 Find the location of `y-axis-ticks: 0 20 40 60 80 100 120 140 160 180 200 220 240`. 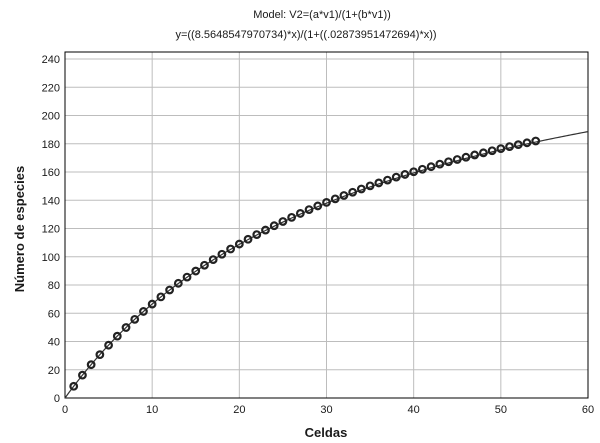

y-axis-ticks: 0 20 40 60 80 100 120 140 160 180 200 220 240 is located at coordinates (51, 229).